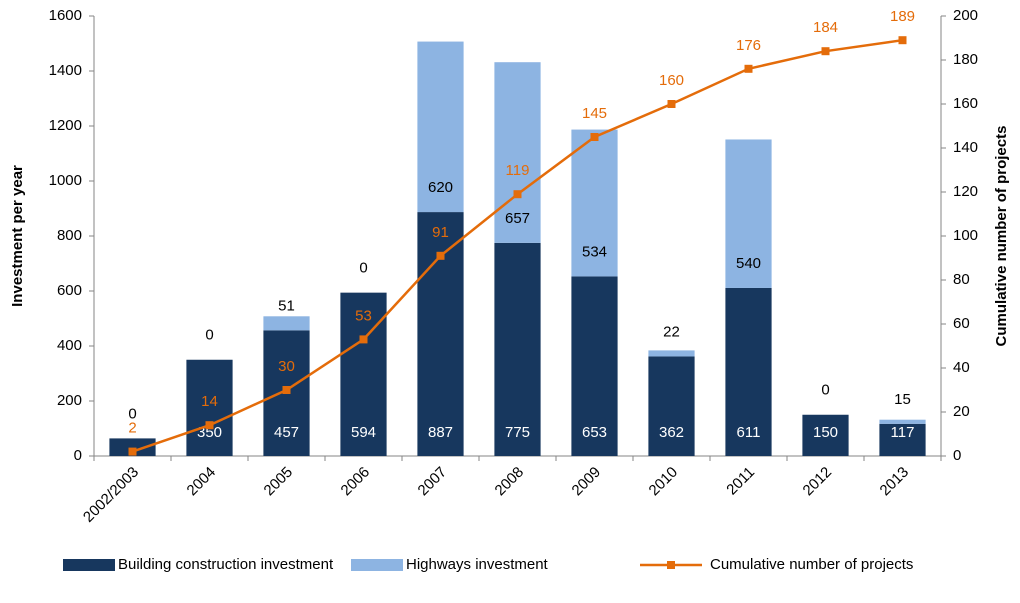  What do you see at coordinates (69, 235) in the screenshot?
I see `y-tick-label: 800` at bounding box center [69, 235].